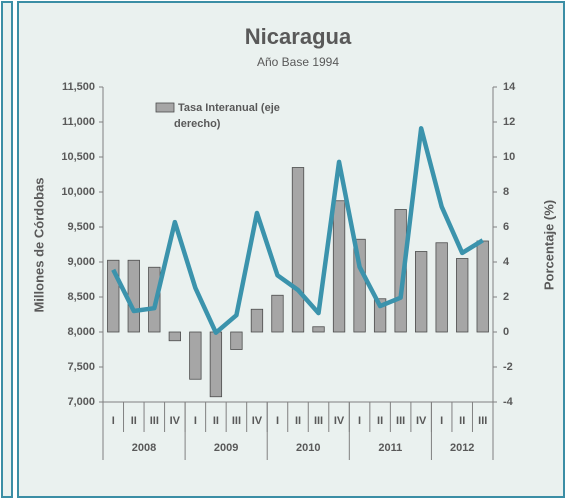 This screenshot has width=567, height=499. What do you see at coordinates (7, 249) in the screenshot?
I see `side-strip` at bounding box center [7, 249].